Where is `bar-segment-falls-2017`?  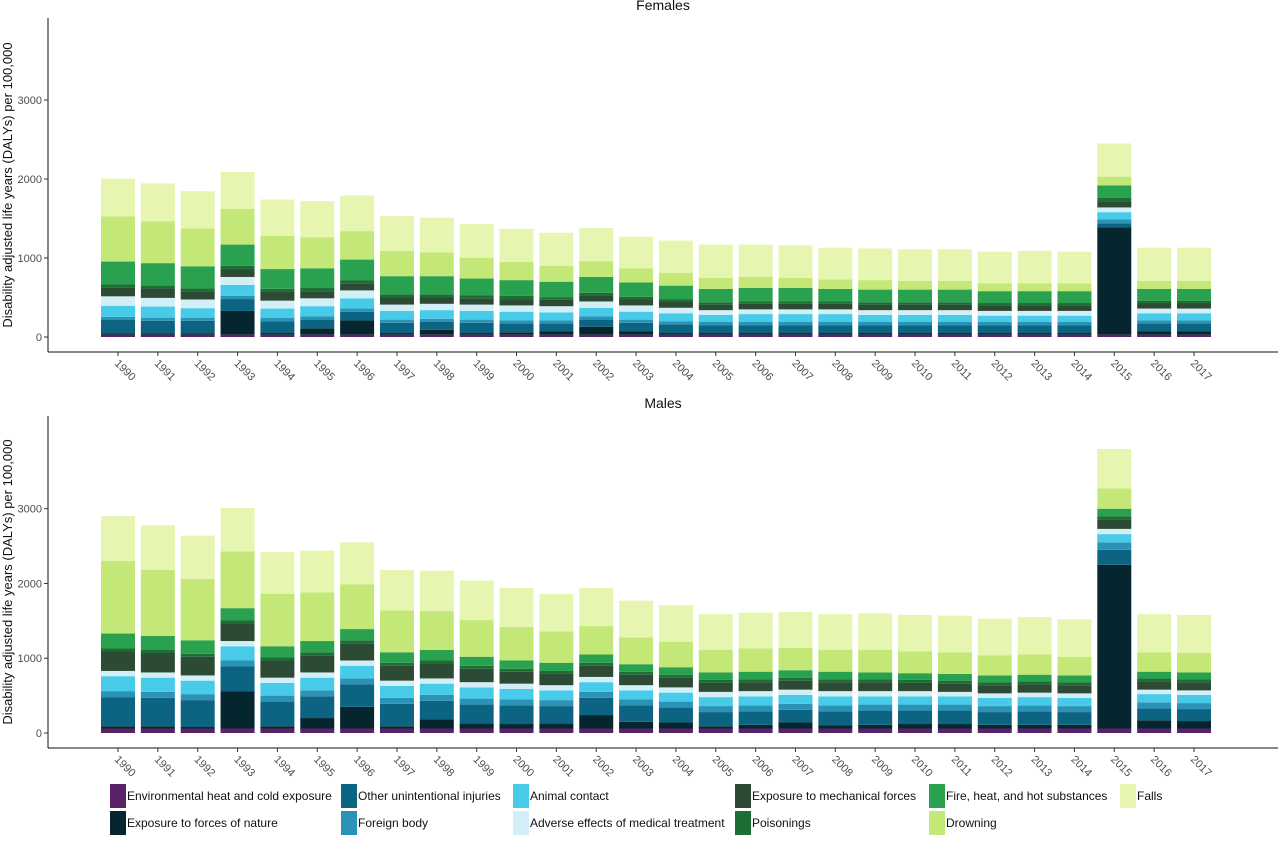
bar-segment-falls-2017 is located at coordinates (1194, 634).